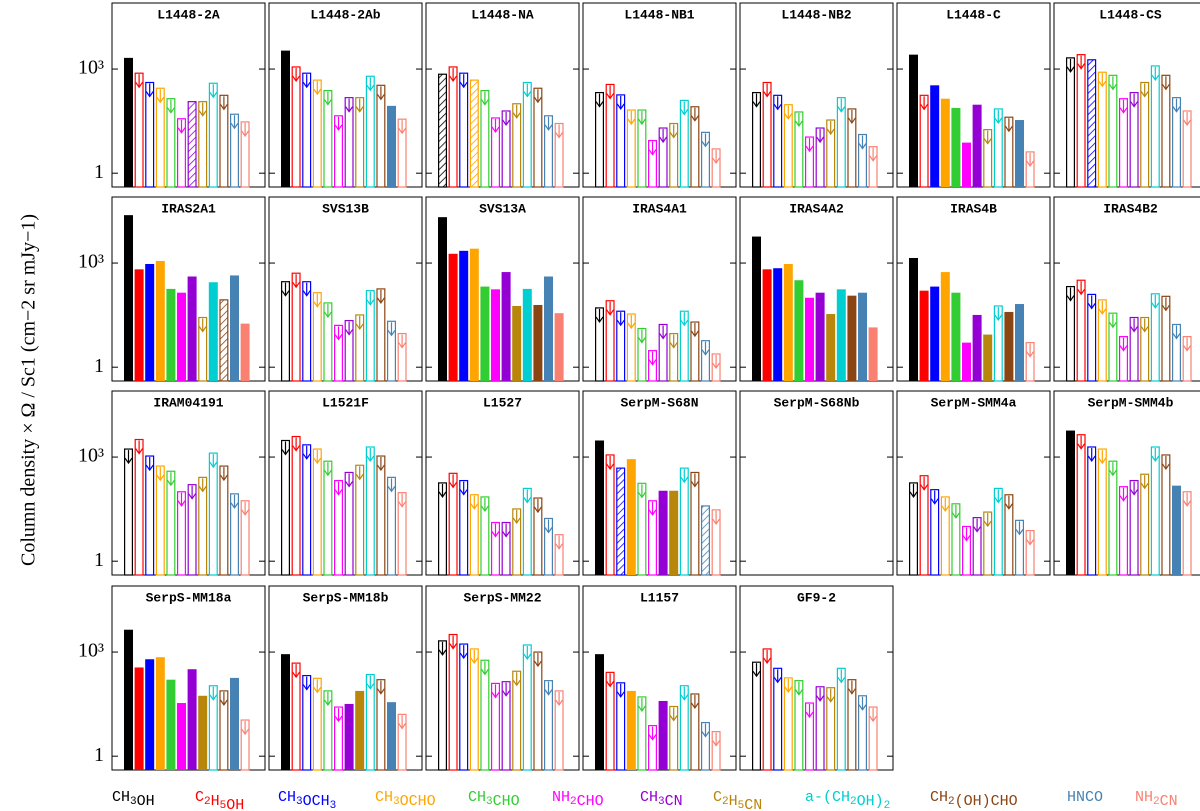 The image size is (1200, 811). Describe the element at coordinates (91, 68) in the screenshot. I see `y-tick-label: 10³` at that location.